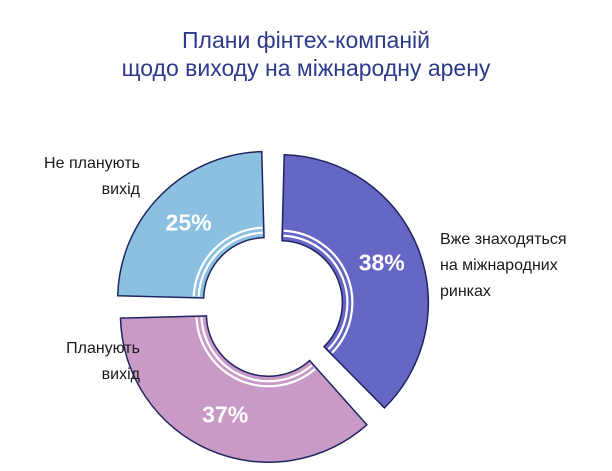 This screenshot has width=612, height=471. Describe the element at coordinates (499, 265) in the screenshot. I see `slice-category-label-line: на міжнародних` at that location.